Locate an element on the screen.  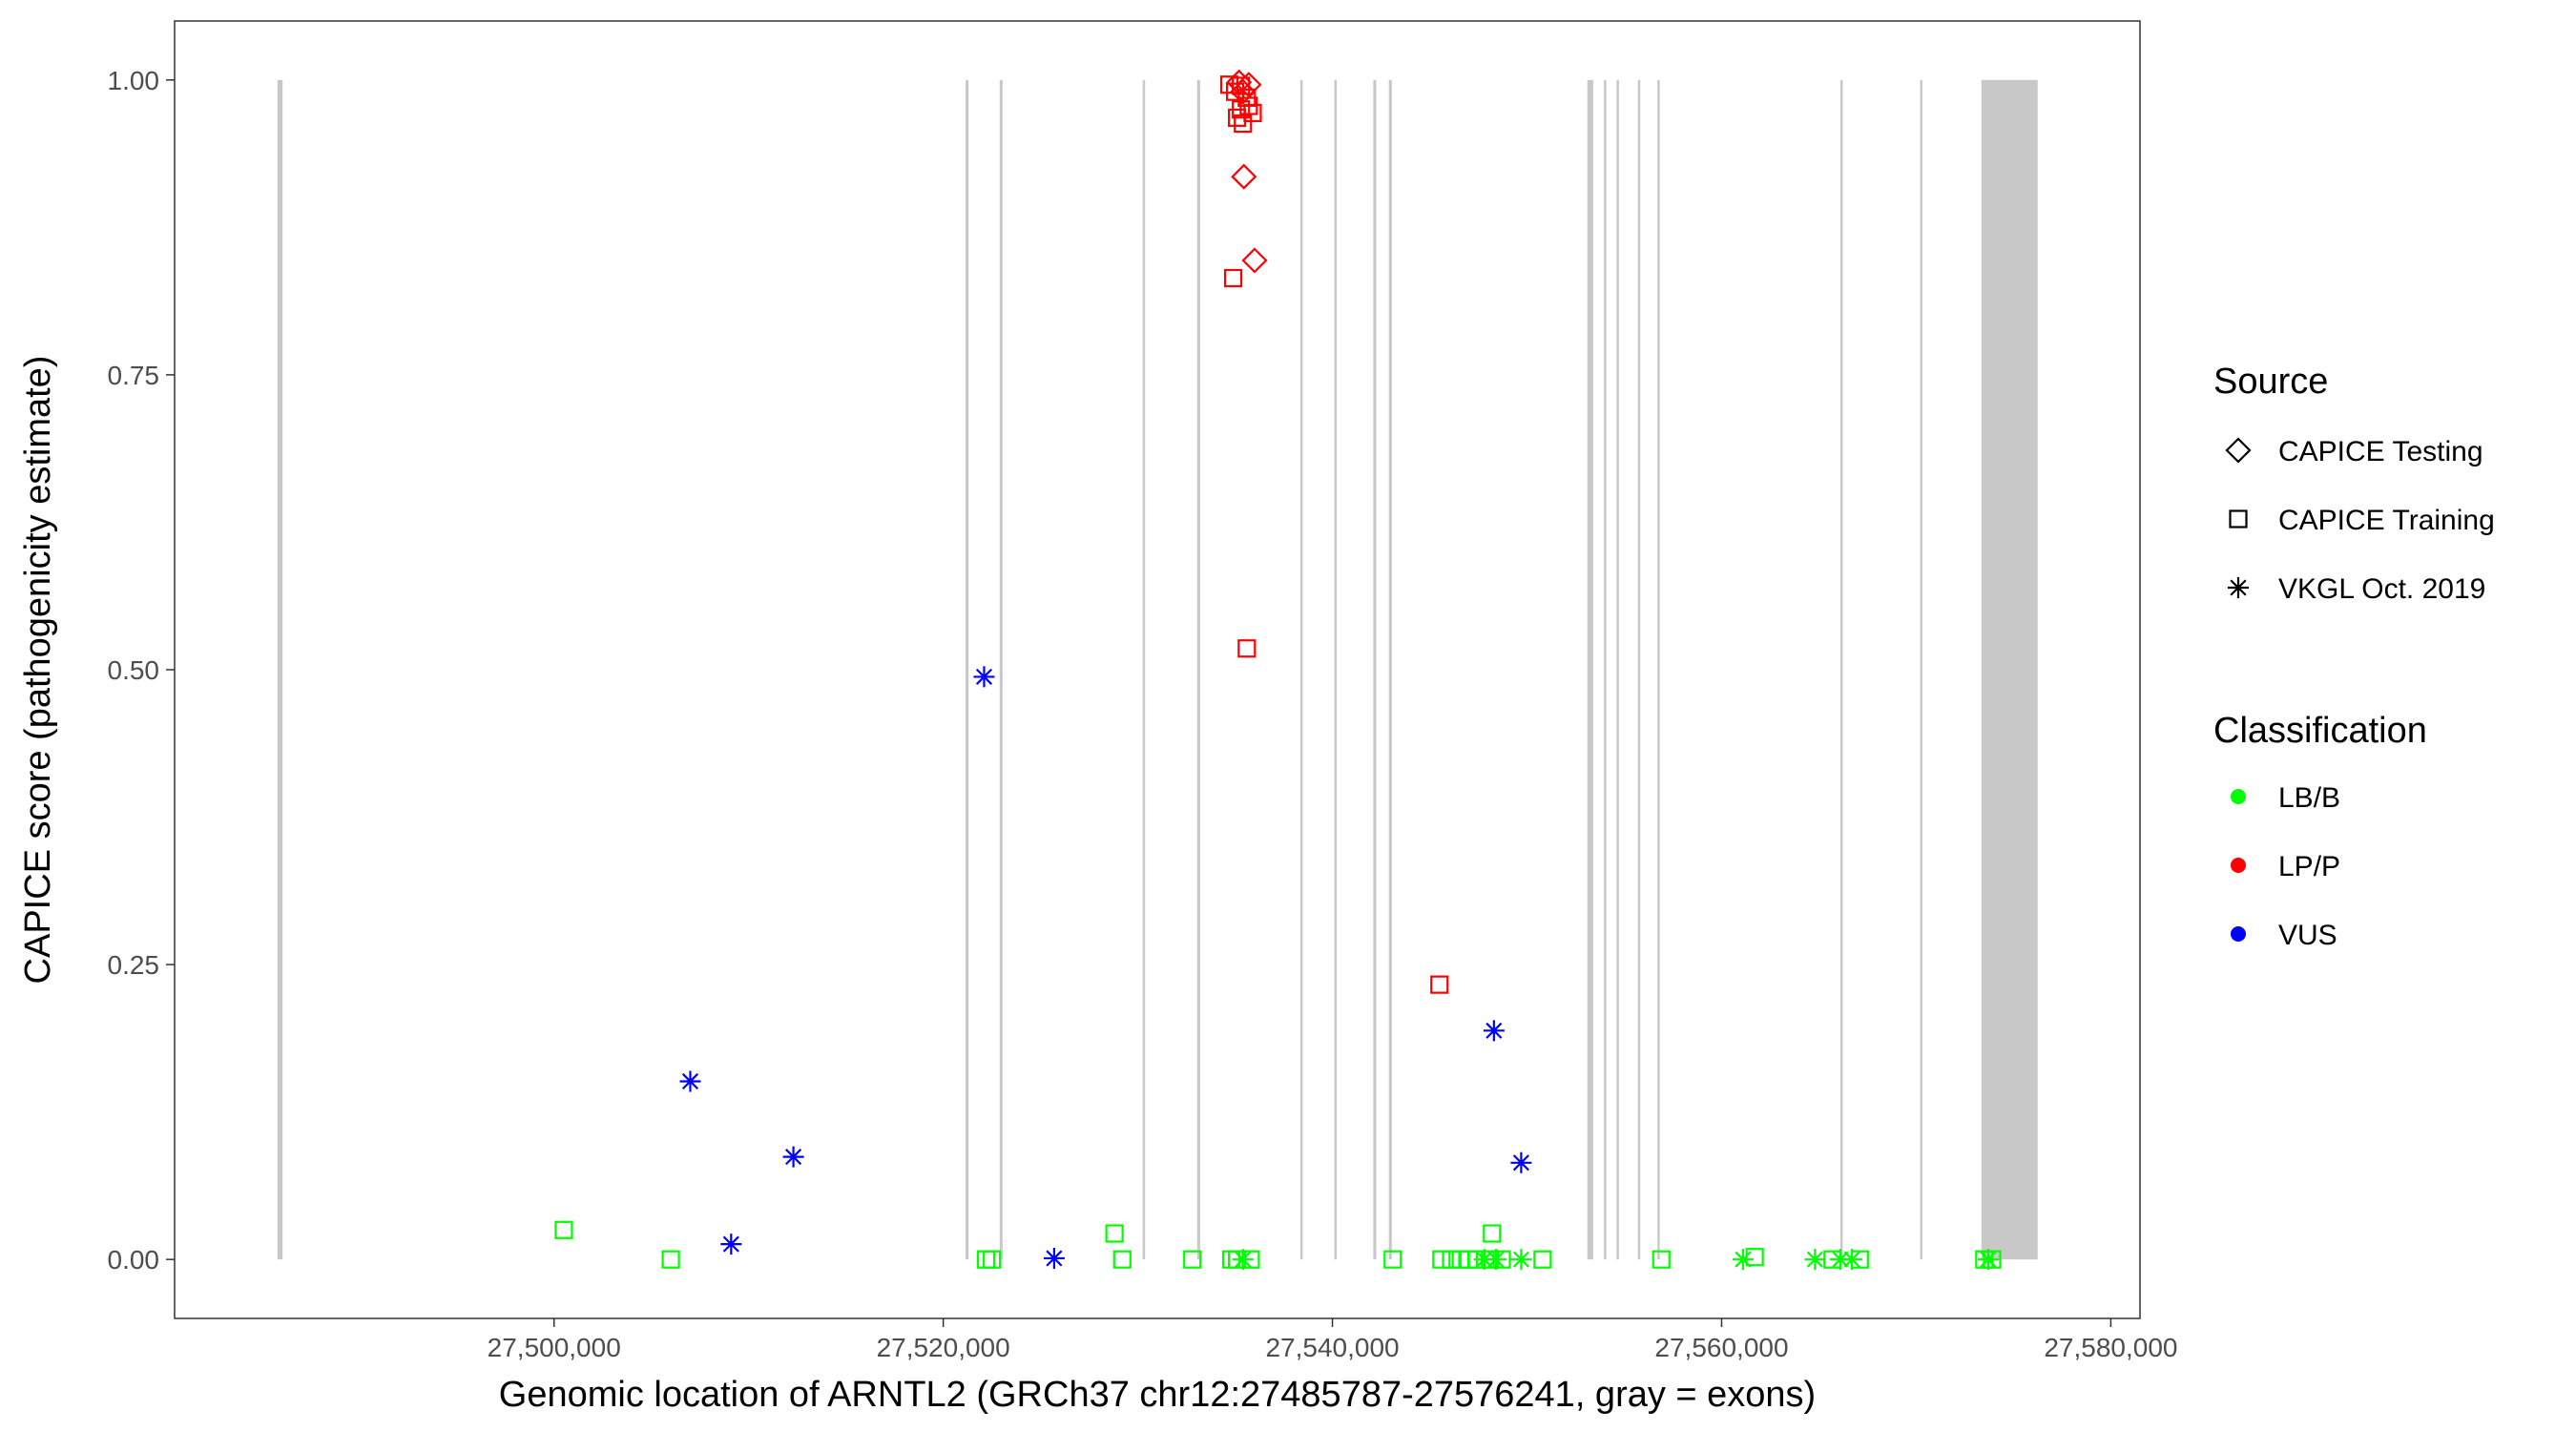
legend-key-diamond is located at coordinates (2238, 450).